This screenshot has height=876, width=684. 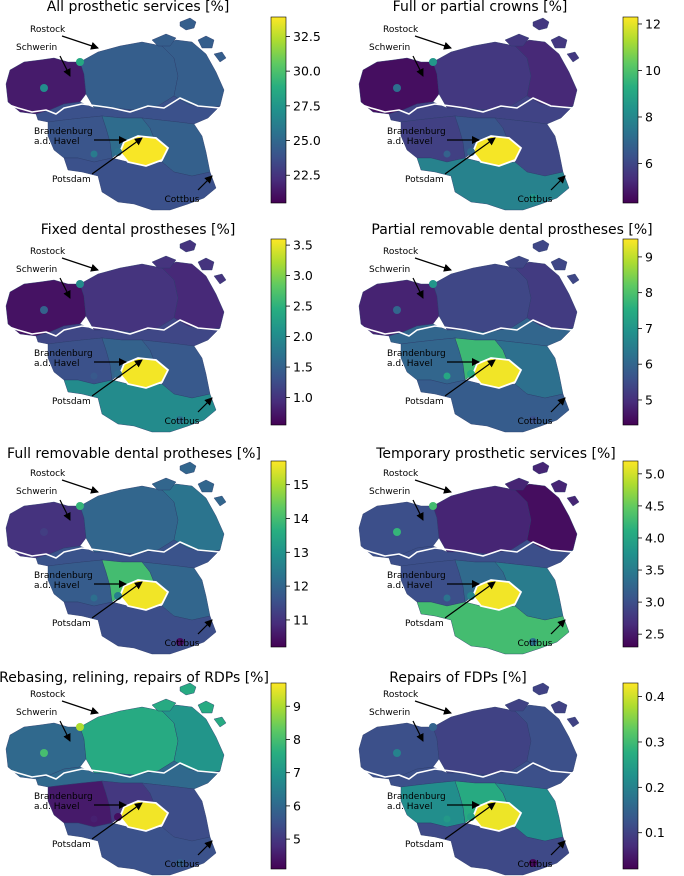 What do you see at coordinates (655, 741) in the screenshot?
I see `colorbar-tick-label: 0.3` at bounding box center [655, 741].